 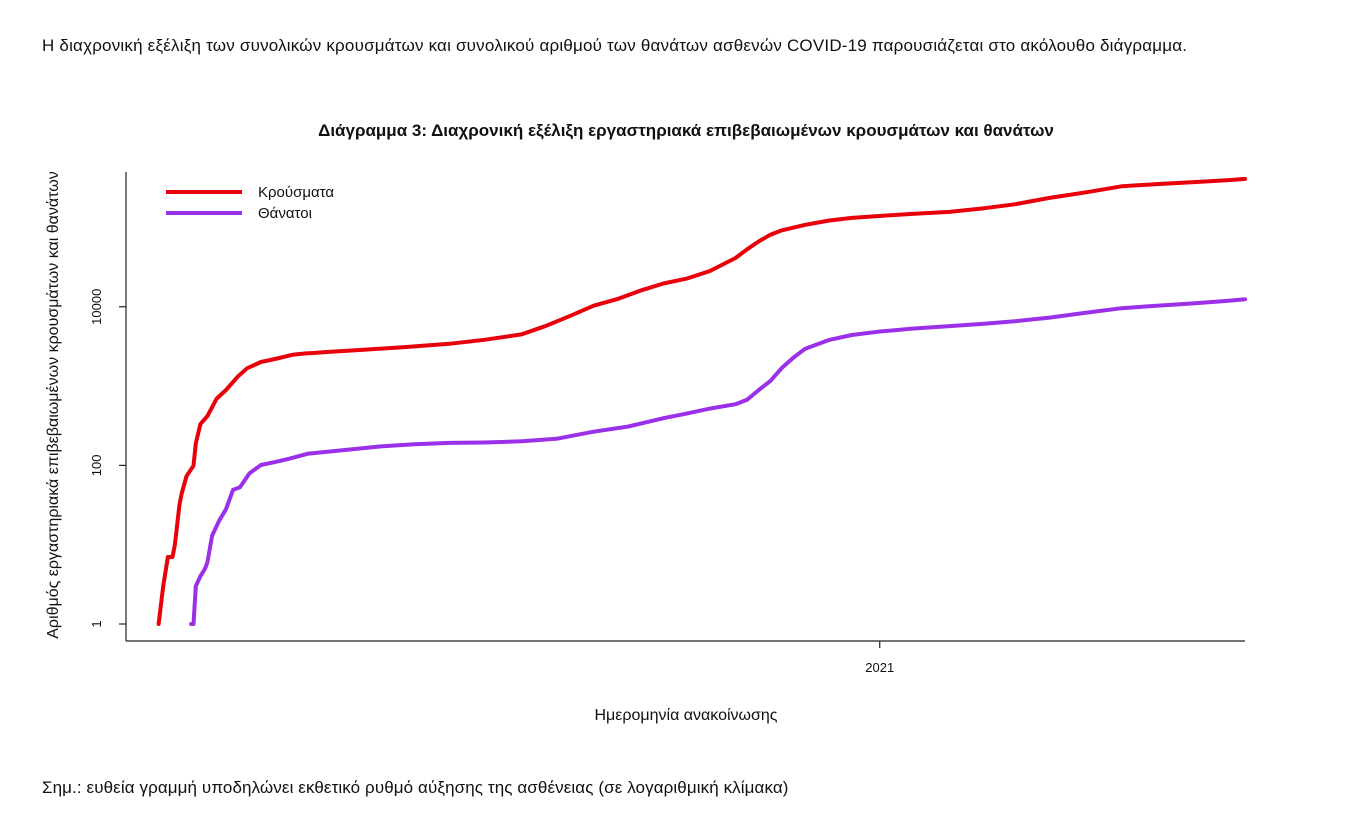 I want to click on chart-legend: Κρούσματα Θάνατοι, so click(x=250, y=203).